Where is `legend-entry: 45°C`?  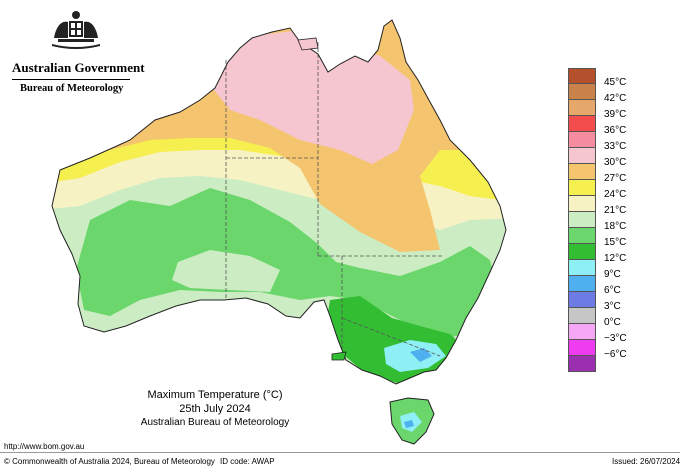
legend-entry: 45°C is located at coordinates (608, 78).